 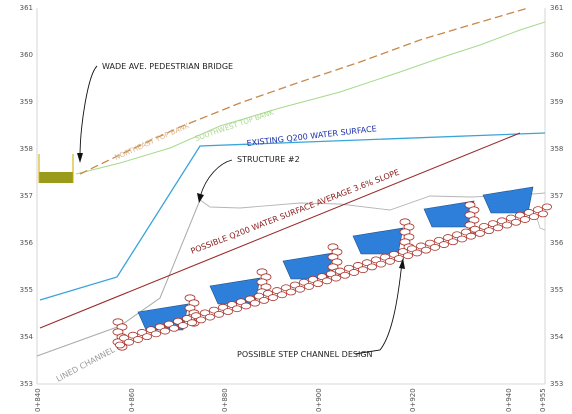 What do you see at coordinates (413, 400) in the screenshot?
I see `x-tick-0920: 0+920` at bounding box center [413, 400].